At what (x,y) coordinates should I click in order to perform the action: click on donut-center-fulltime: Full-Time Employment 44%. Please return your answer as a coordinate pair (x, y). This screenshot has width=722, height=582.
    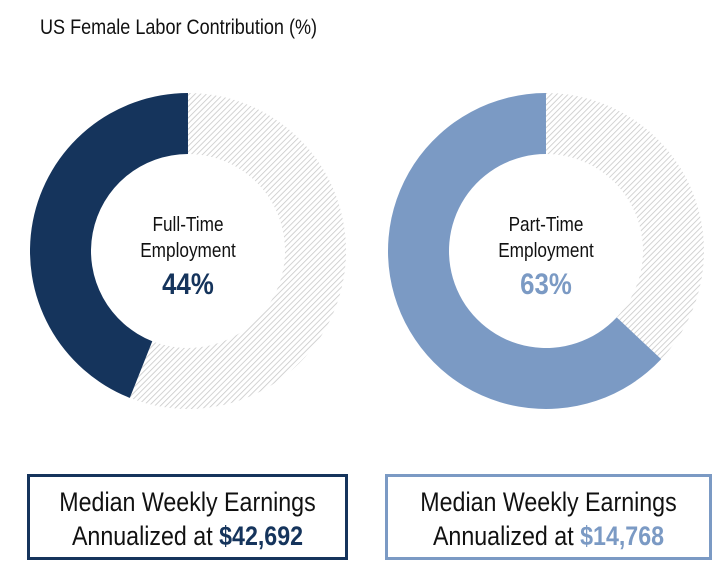
    Looking at the image, I should click on (188, 257).